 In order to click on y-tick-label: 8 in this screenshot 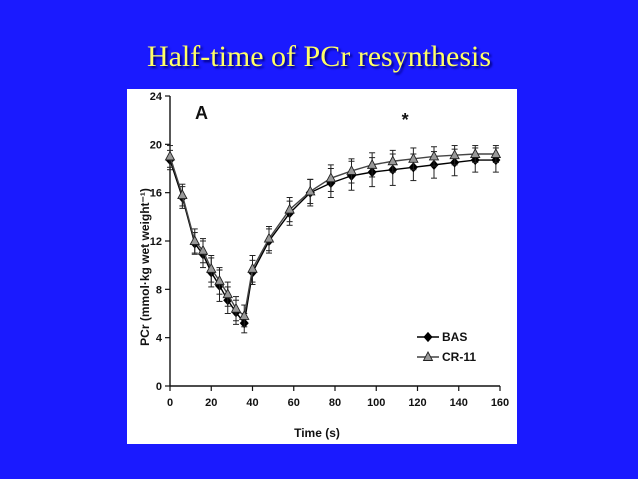, I will do `click(159, 290)`.